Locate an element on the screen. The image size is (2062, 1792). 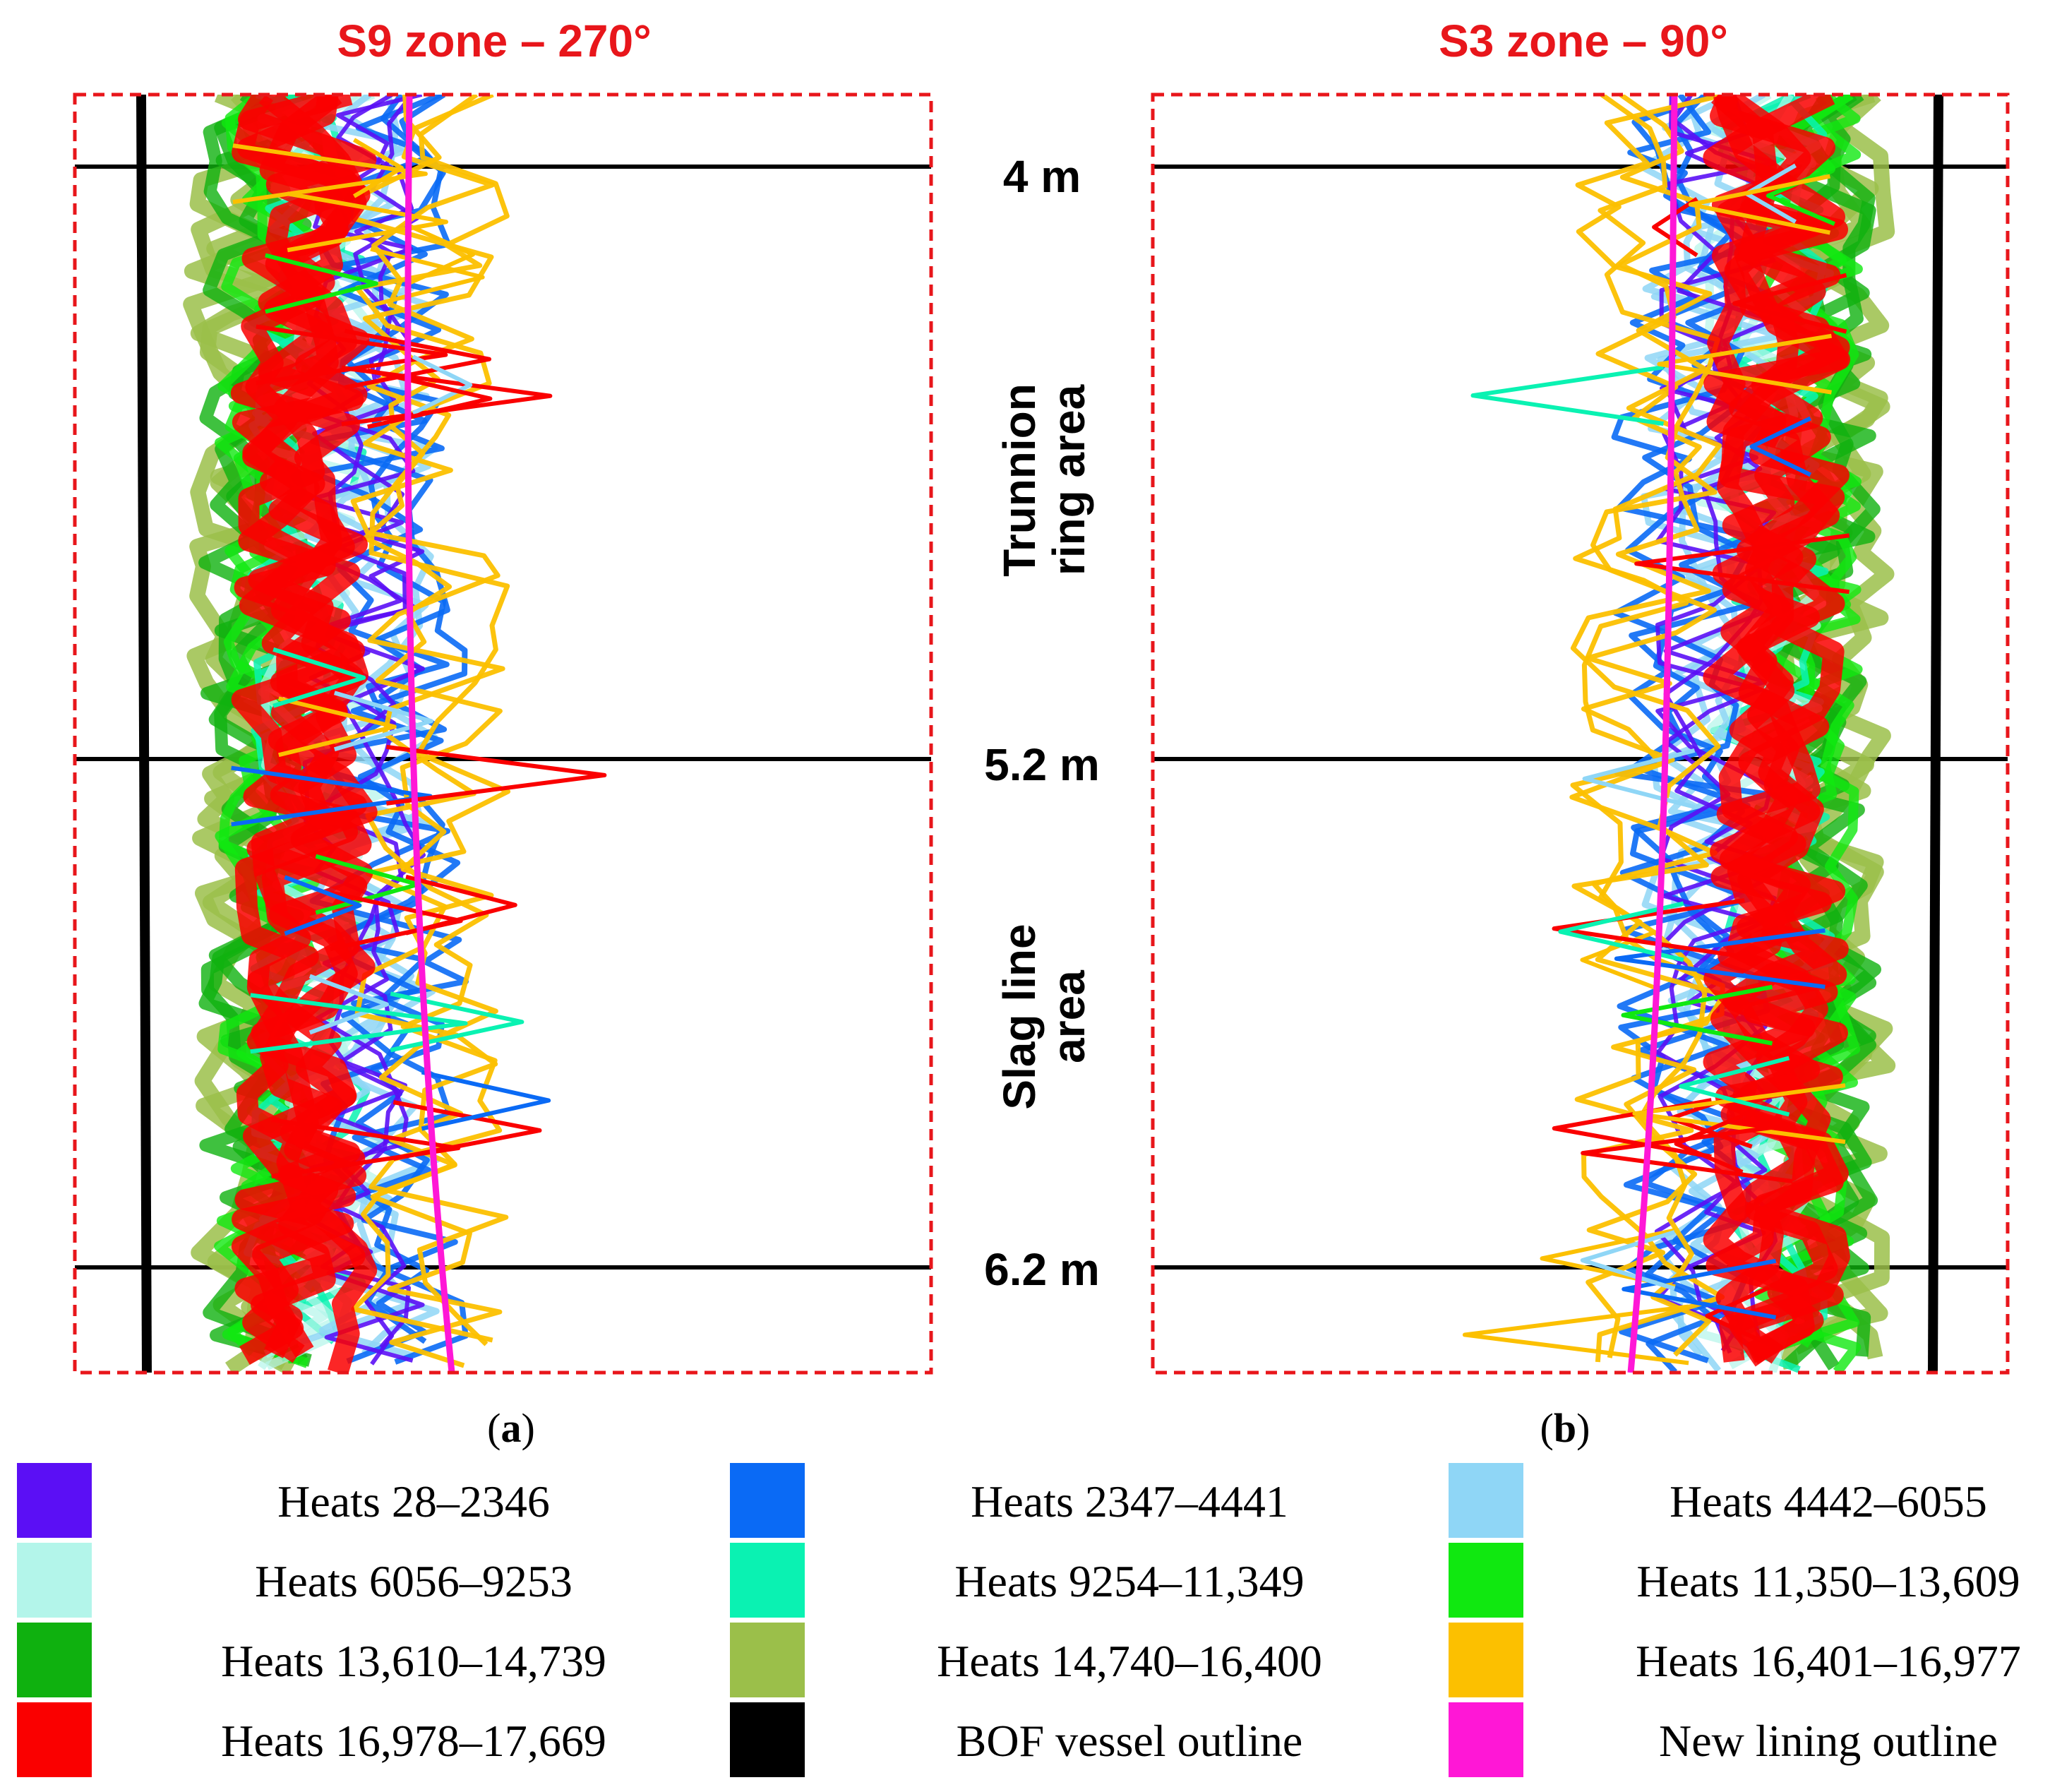
panel-b-sublabel: (b) is located at coordinates (1565, 1428).